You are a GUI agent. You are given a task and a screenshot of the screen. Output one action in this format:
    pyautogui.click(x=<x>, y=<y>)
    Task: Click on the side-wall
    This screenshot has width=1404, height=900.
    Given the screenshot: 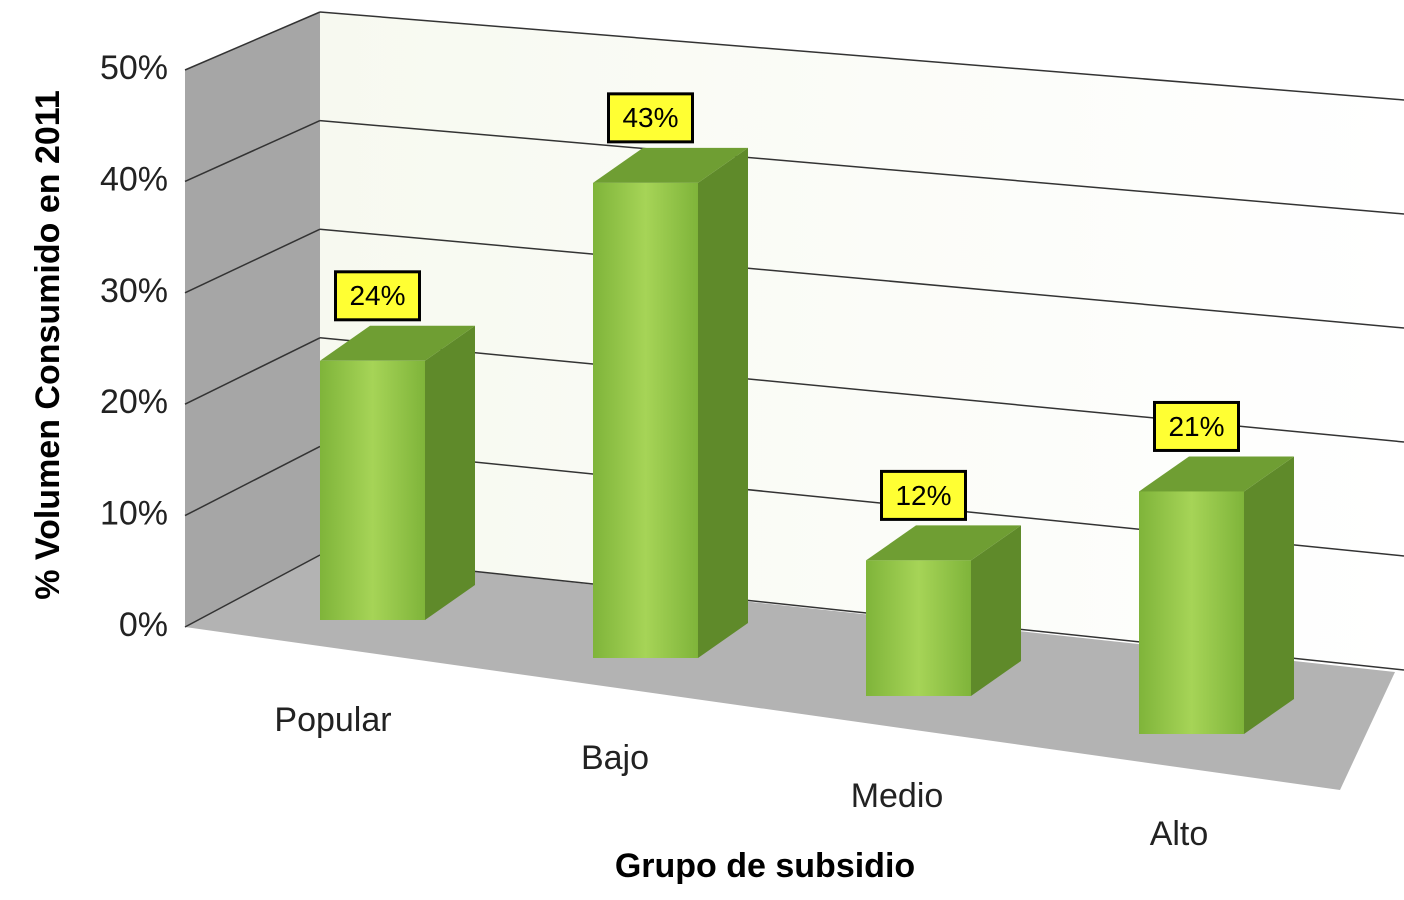 What is the action you would take?
    pyautogui.click(x=252, y=319)
    